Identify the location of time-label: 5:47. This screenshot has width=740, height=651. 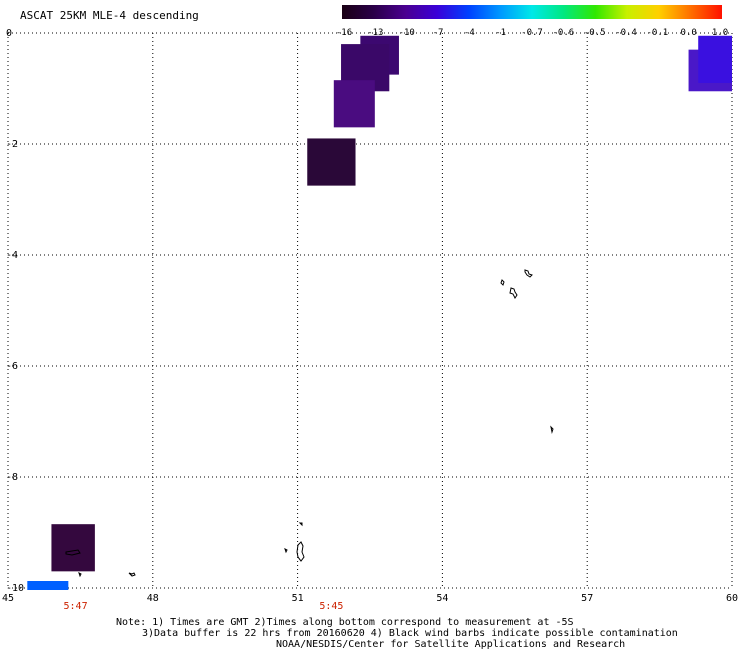
(76, 606).